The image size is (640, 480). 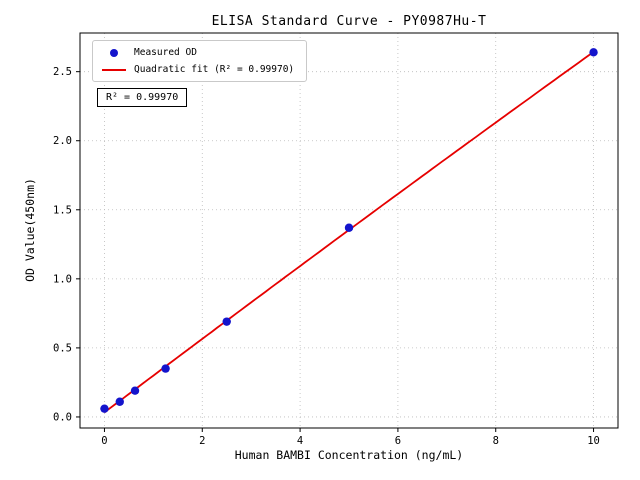 What do you see at coordinates (349, 21) in the screenshot?
I see `chart-title: ELISA Standard Curve - PY0987Hu-T` at bounding box center [349, 21].